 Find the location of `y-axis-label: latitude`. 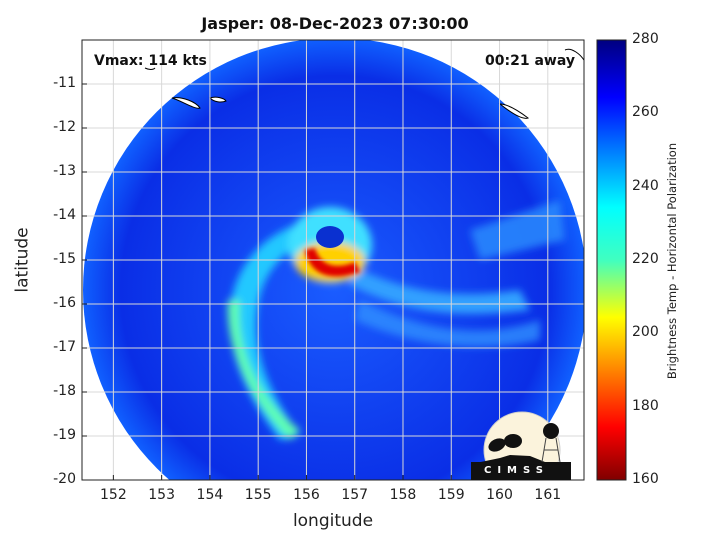

y-axis-label: latitude is located at coordinates (22, 260).